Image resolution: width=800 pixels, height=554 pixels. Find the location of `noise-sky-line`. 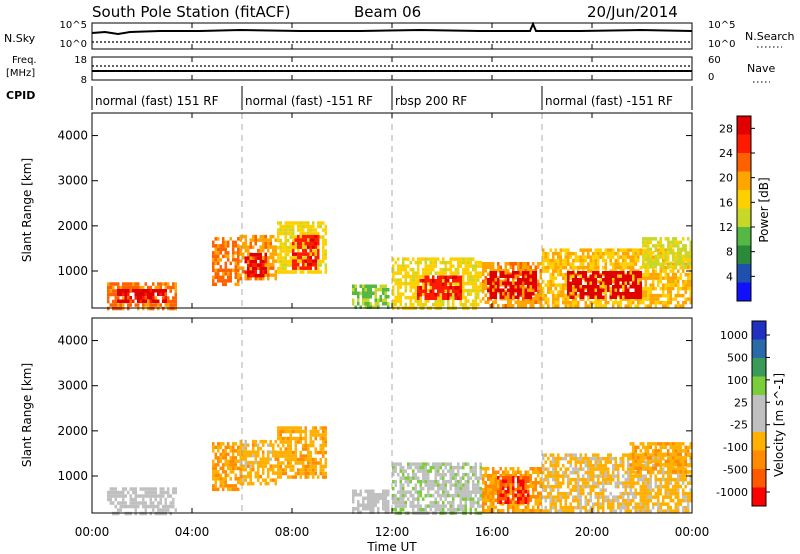

noise-sky-line is located at coordinates (392, 28).